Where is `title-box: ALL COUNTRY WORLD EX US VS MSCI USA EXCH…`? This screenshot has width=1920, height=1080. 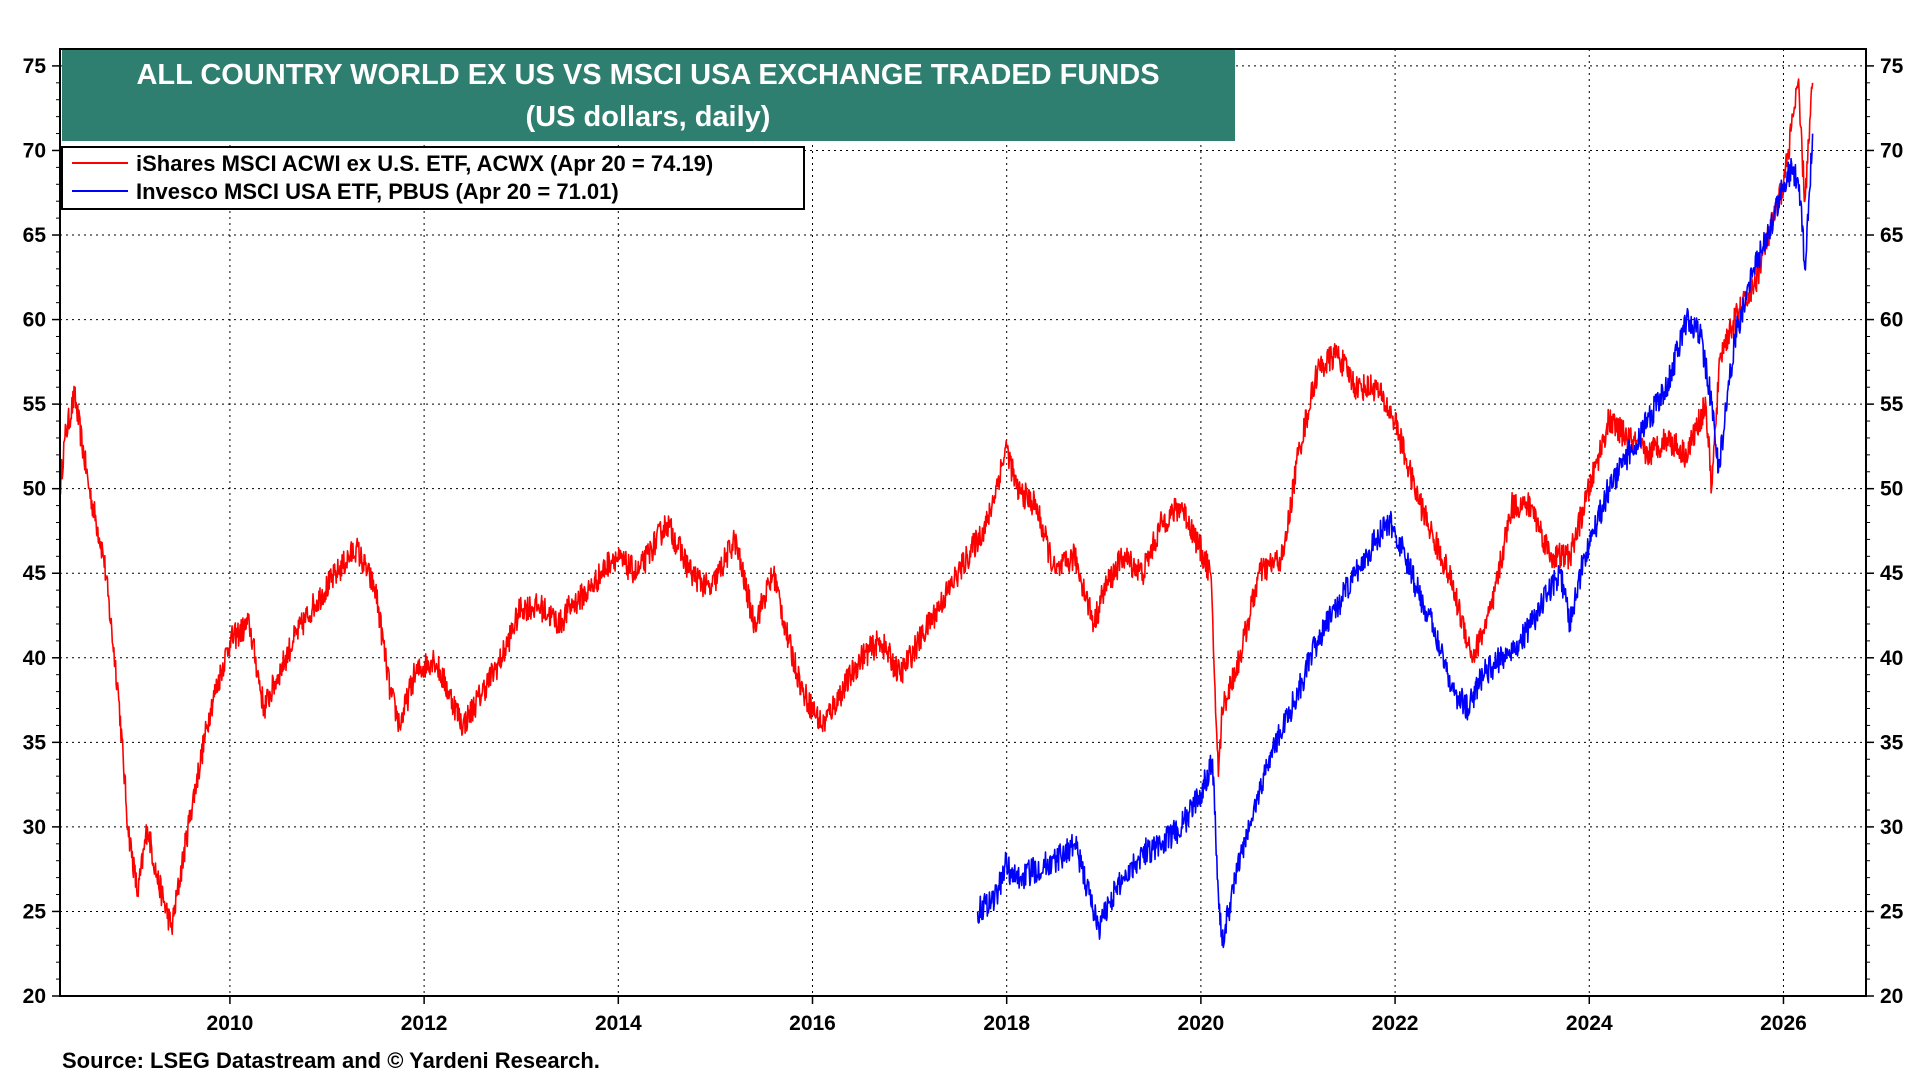
title-box: ALL COUNTRY WORLD EX US VS MSCI USA EXCH… is located at coordinates (648, 95).